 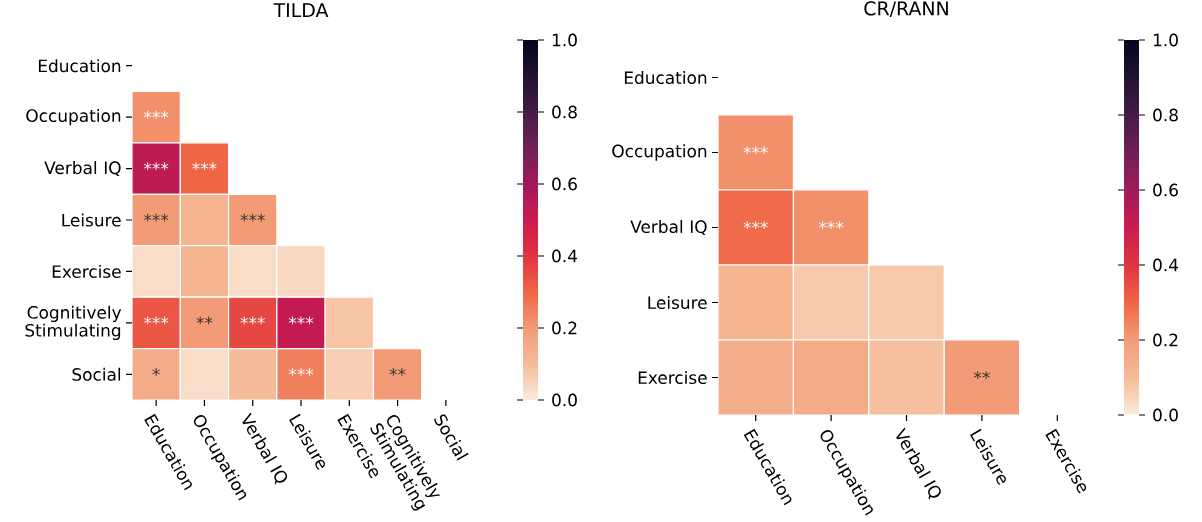 I want to click on y-tick-label: Social, so click(x=96, y=374).